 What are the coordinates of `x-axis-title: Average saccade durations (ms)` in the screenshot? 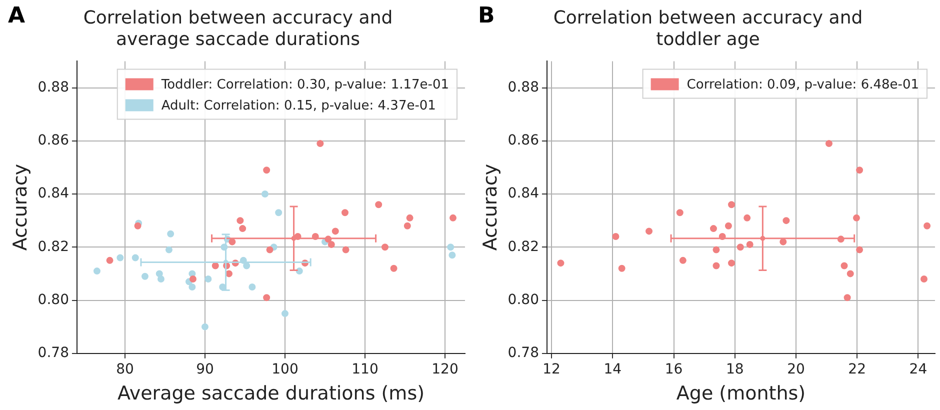 It's located at (271, 393).